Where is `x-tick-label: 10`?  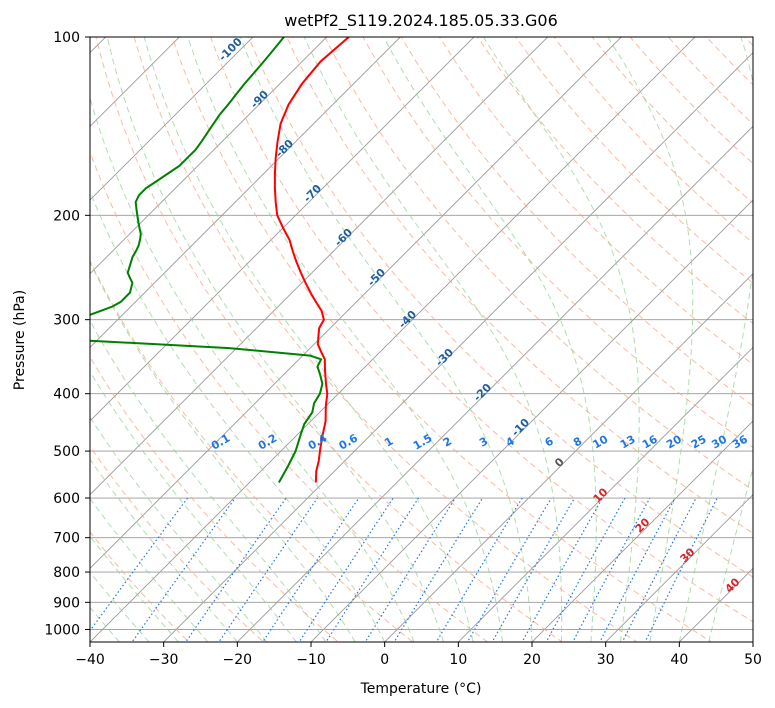 x-tick-label: 10 is located at coordinates (458, 660).